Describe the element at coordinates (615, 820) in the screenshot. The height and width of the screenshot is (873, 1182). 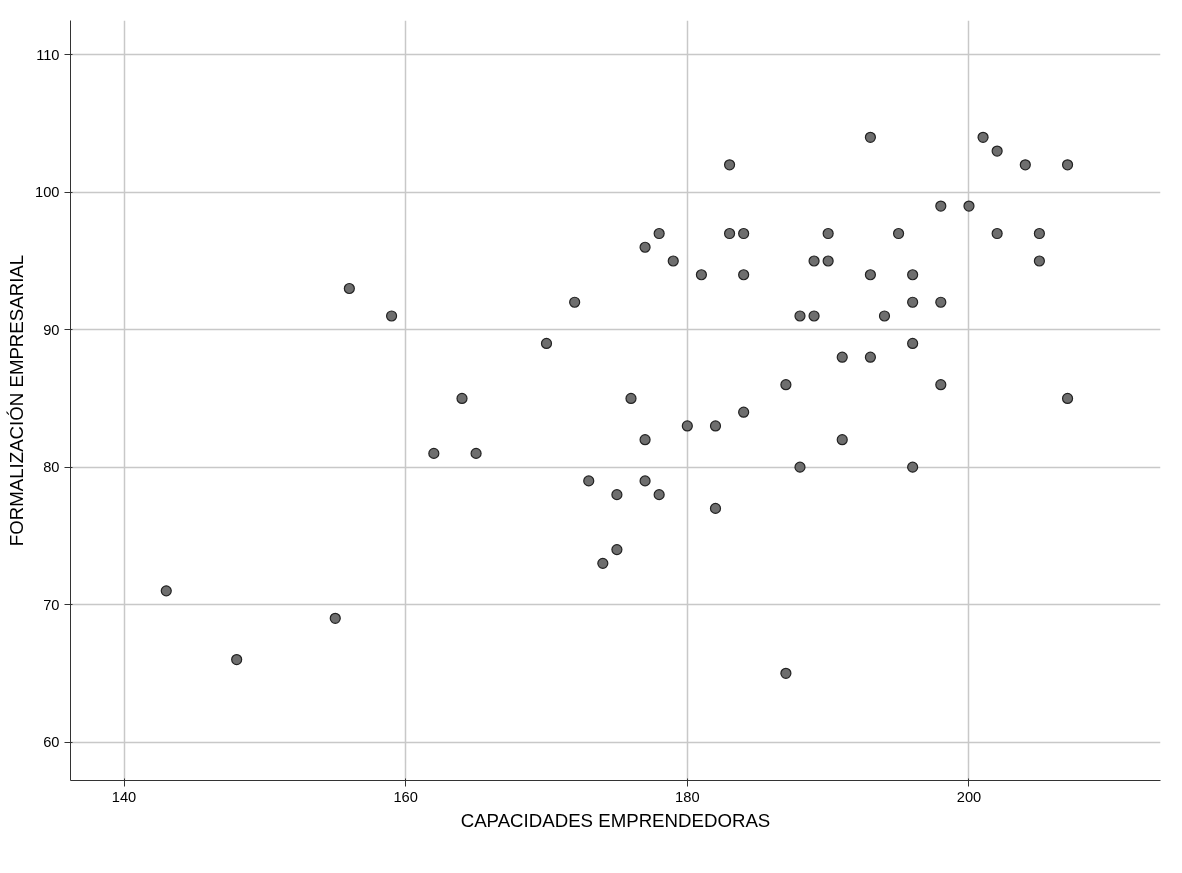
I see `x-axis-title: CAPACIDADES EMPRENDEDORAS` at that location.